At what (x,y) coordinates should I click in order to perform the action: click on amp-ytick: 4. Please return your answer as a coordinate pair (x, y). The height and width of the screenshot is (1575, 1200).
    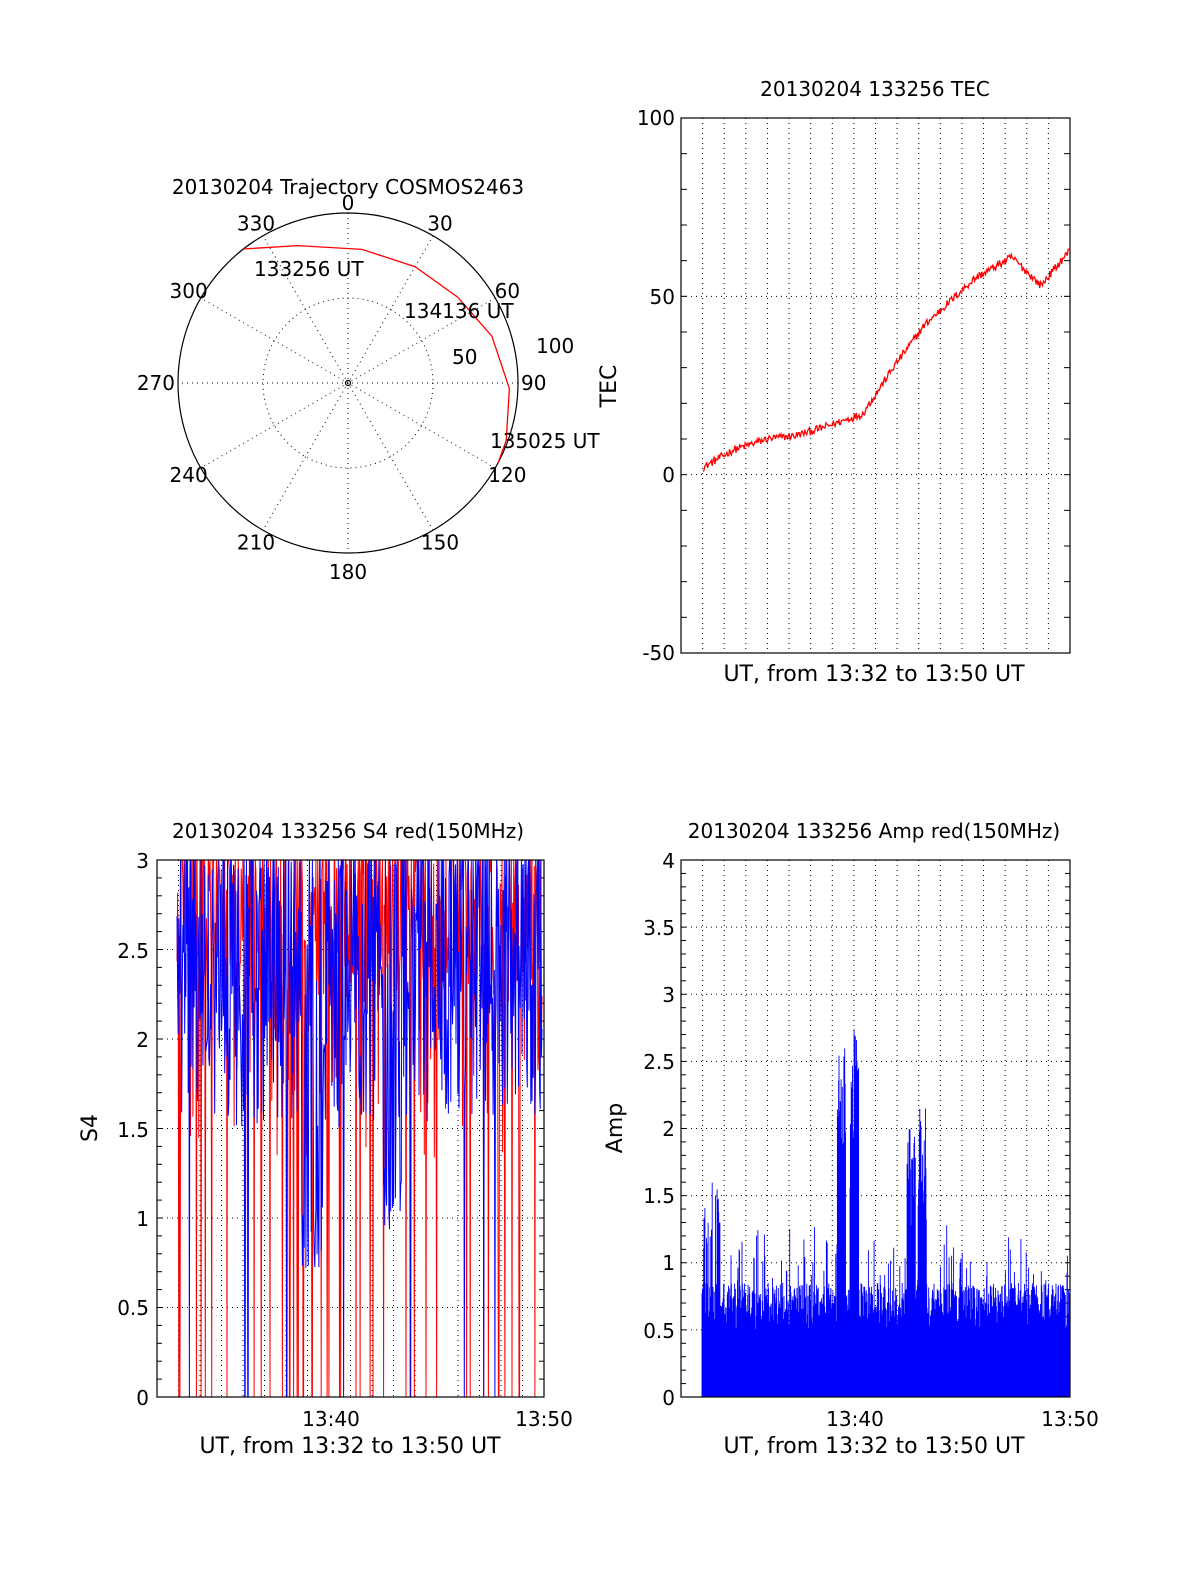
    Looking at the image, I should click on (668, 861).